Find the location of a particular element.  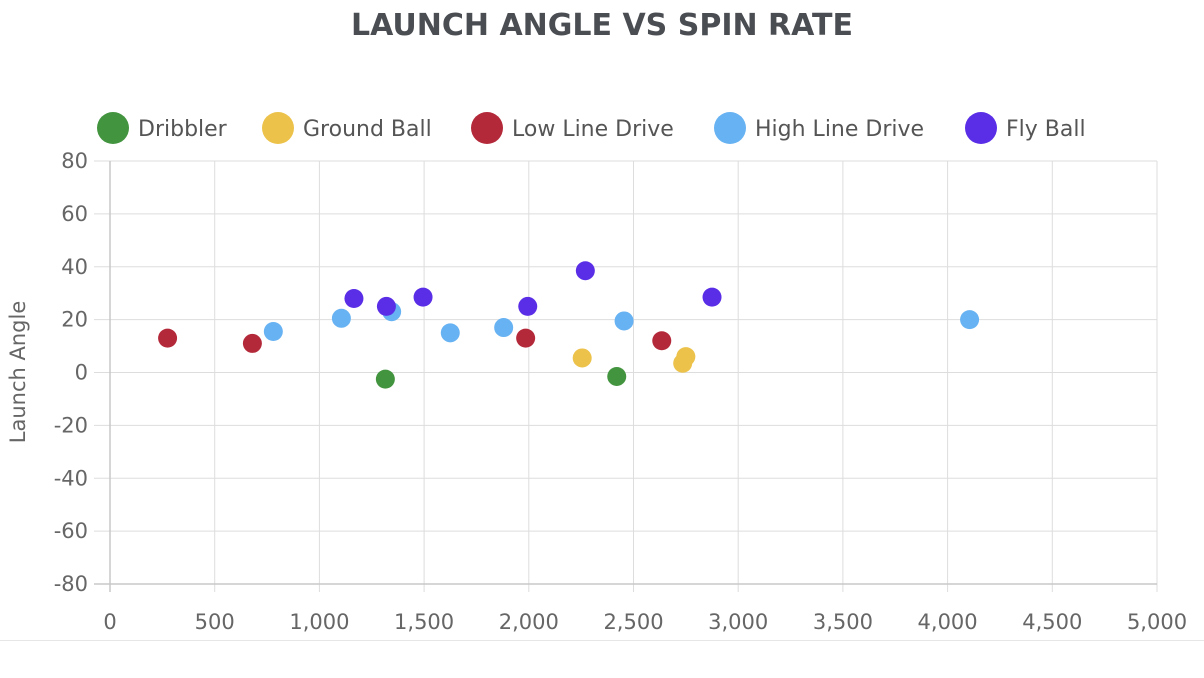

y-tick-label: -60 is located at coordinates (71, 531).